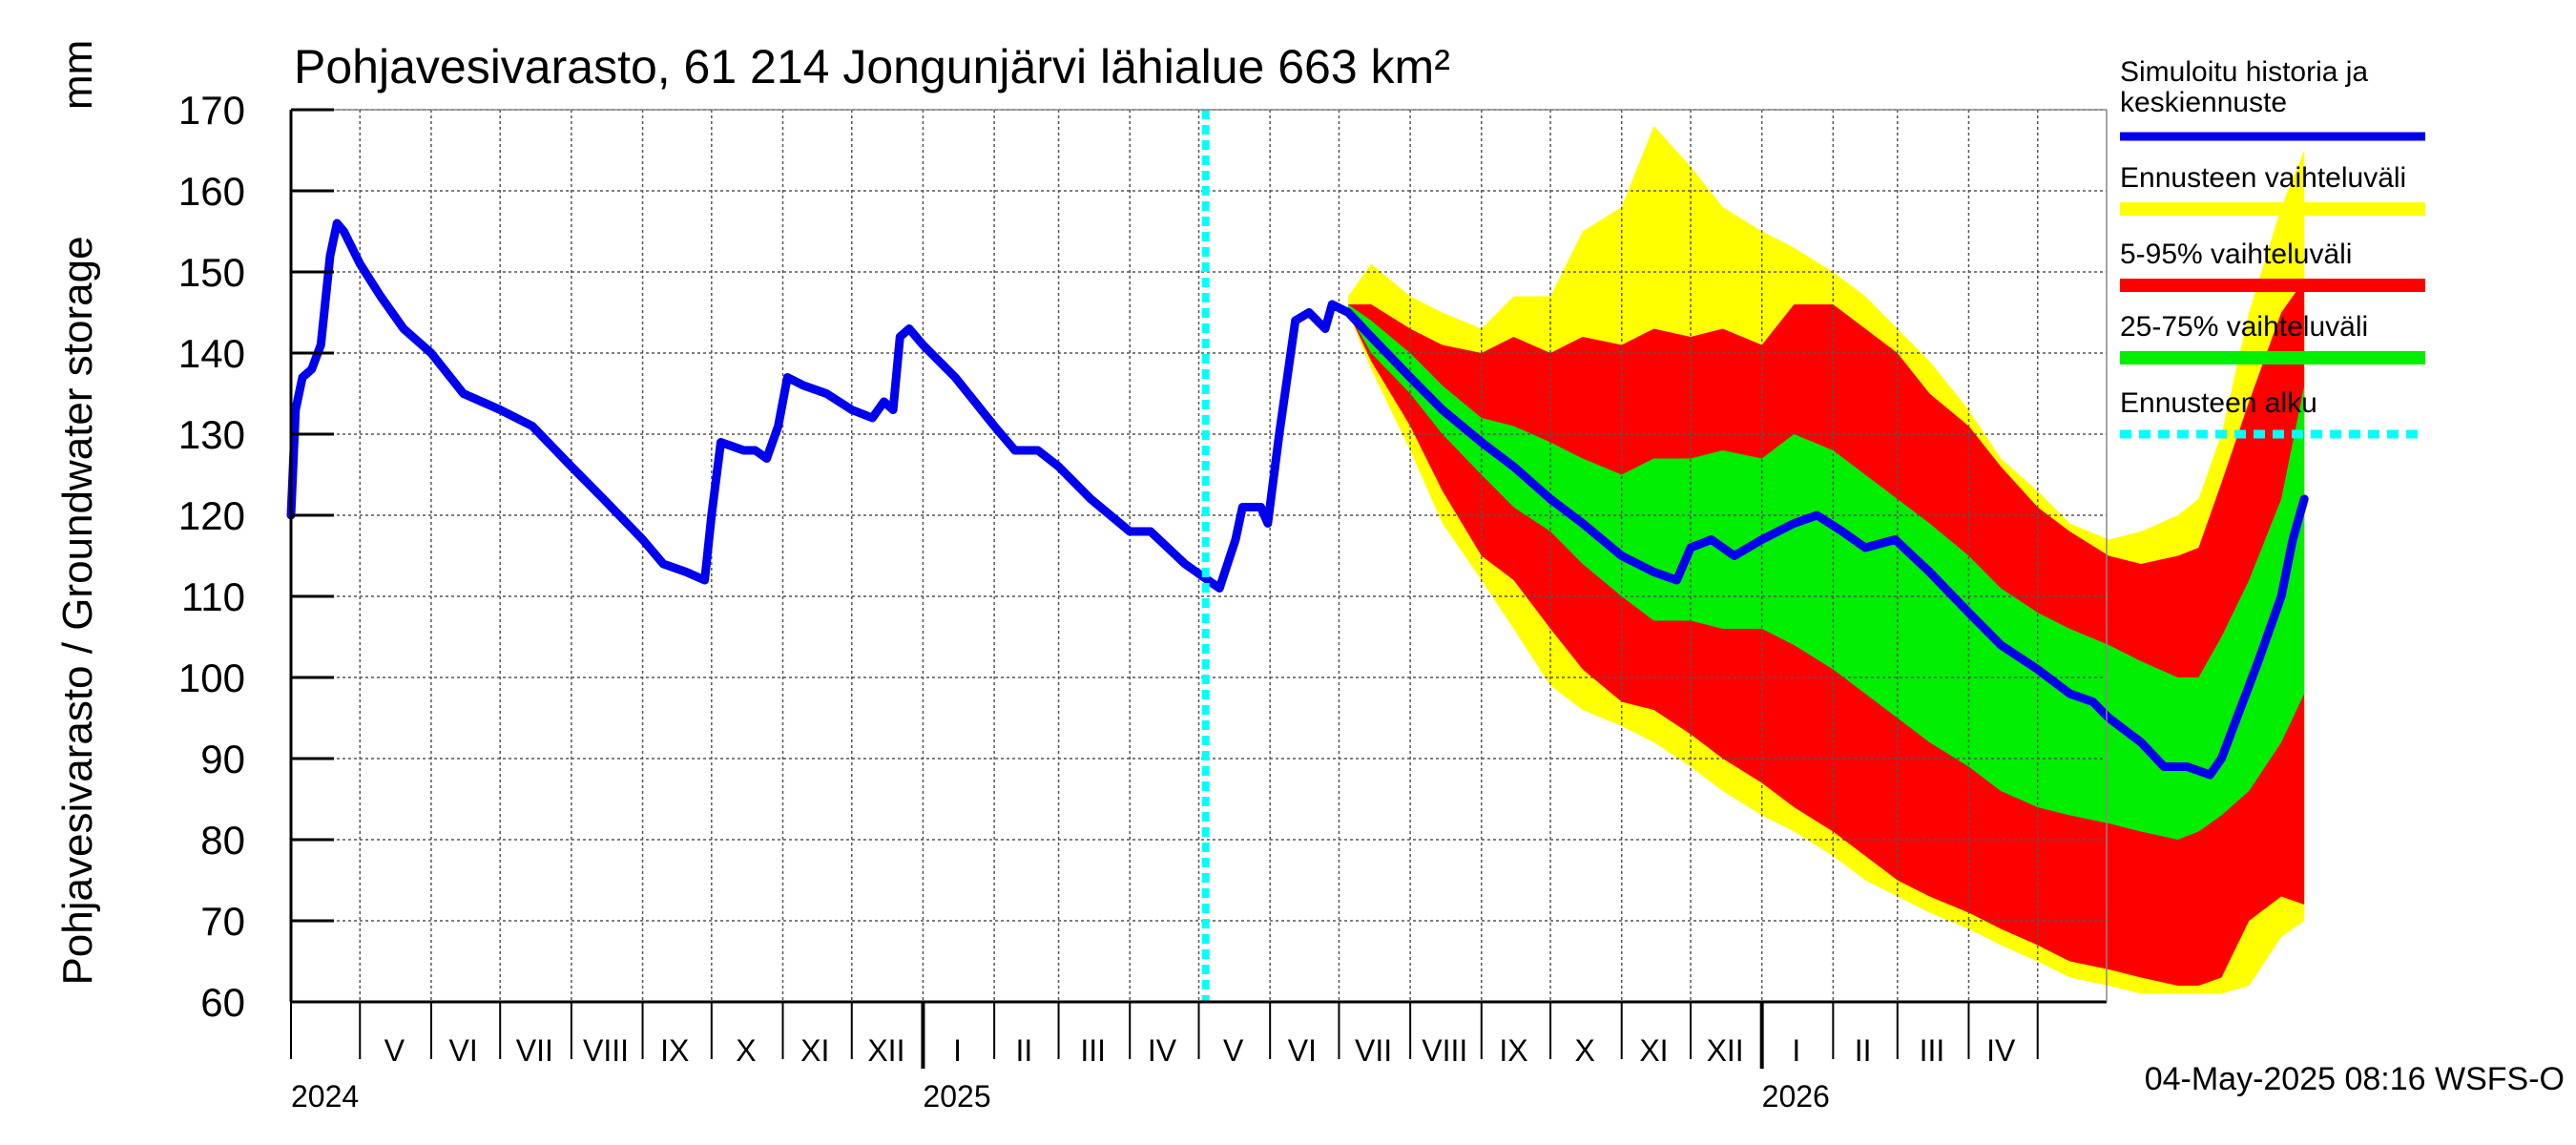 The image size is (2576, 1145). What do you see at coordinates (394, 1051) in the screenshot?
I see `month-label-0: V` at bounding box center [394, 1051].